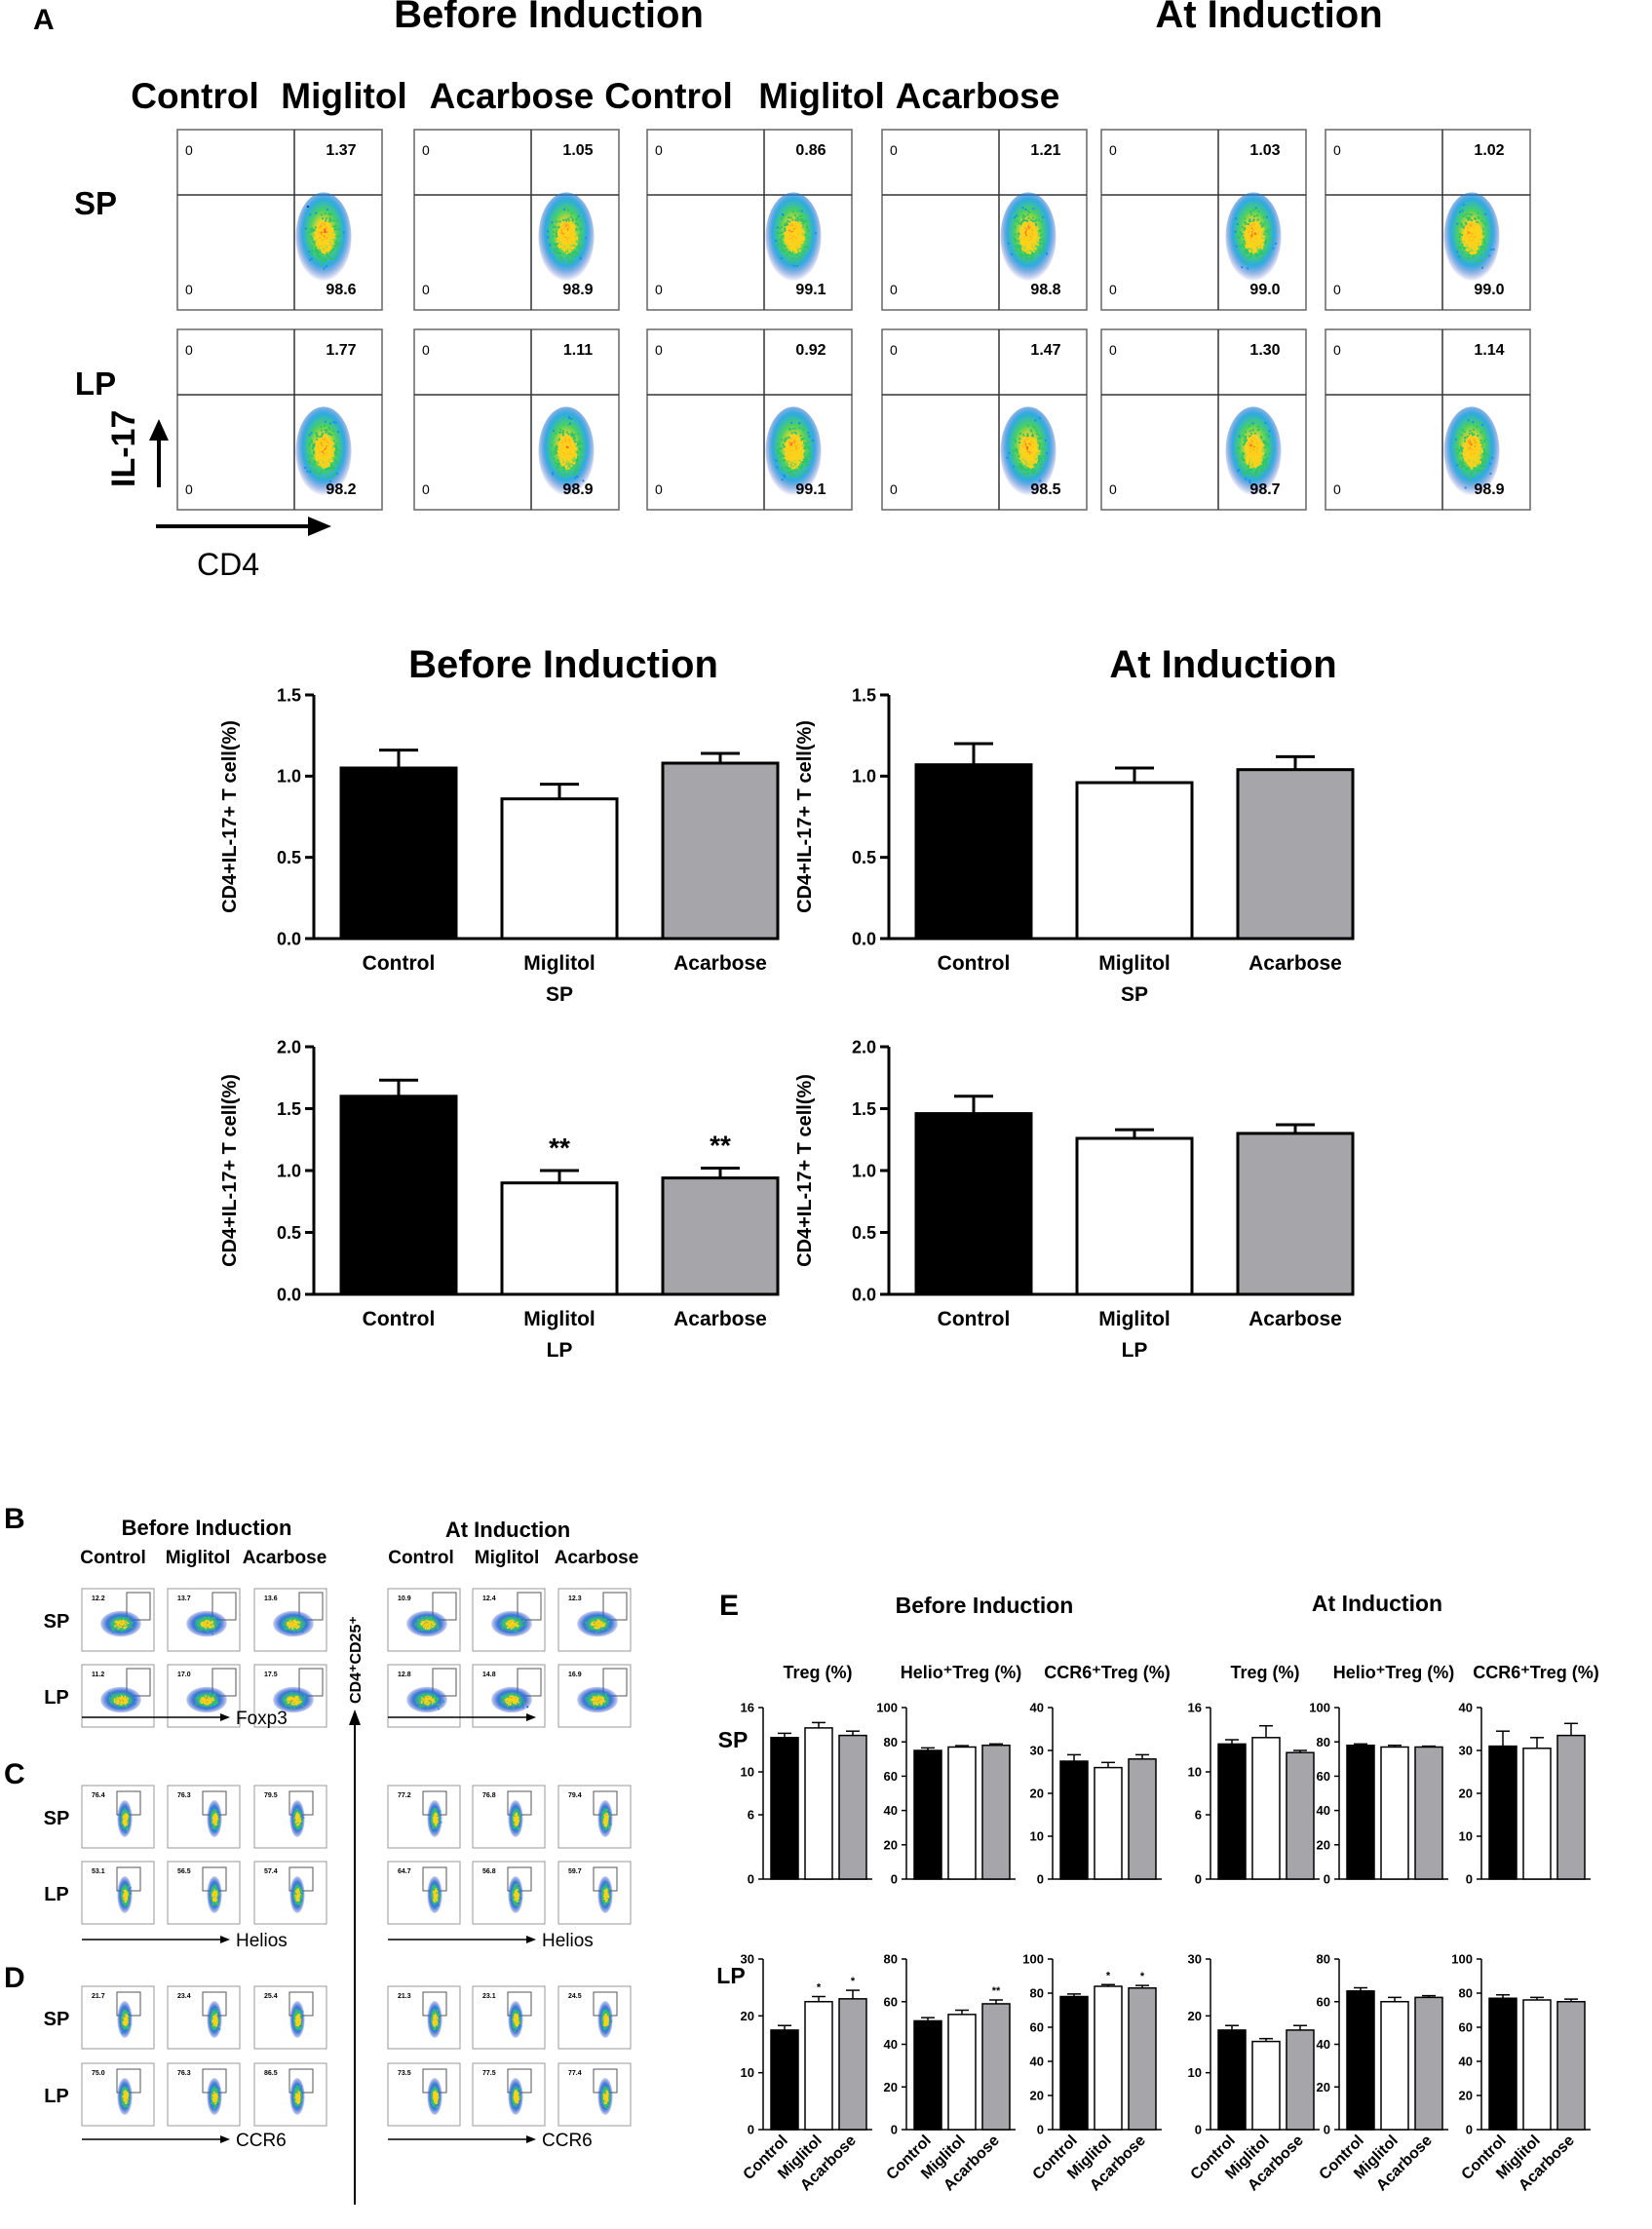  Describe the element at coordinates (399, 1319) in the screenshot. I see `x-category-label: Control` at that location.